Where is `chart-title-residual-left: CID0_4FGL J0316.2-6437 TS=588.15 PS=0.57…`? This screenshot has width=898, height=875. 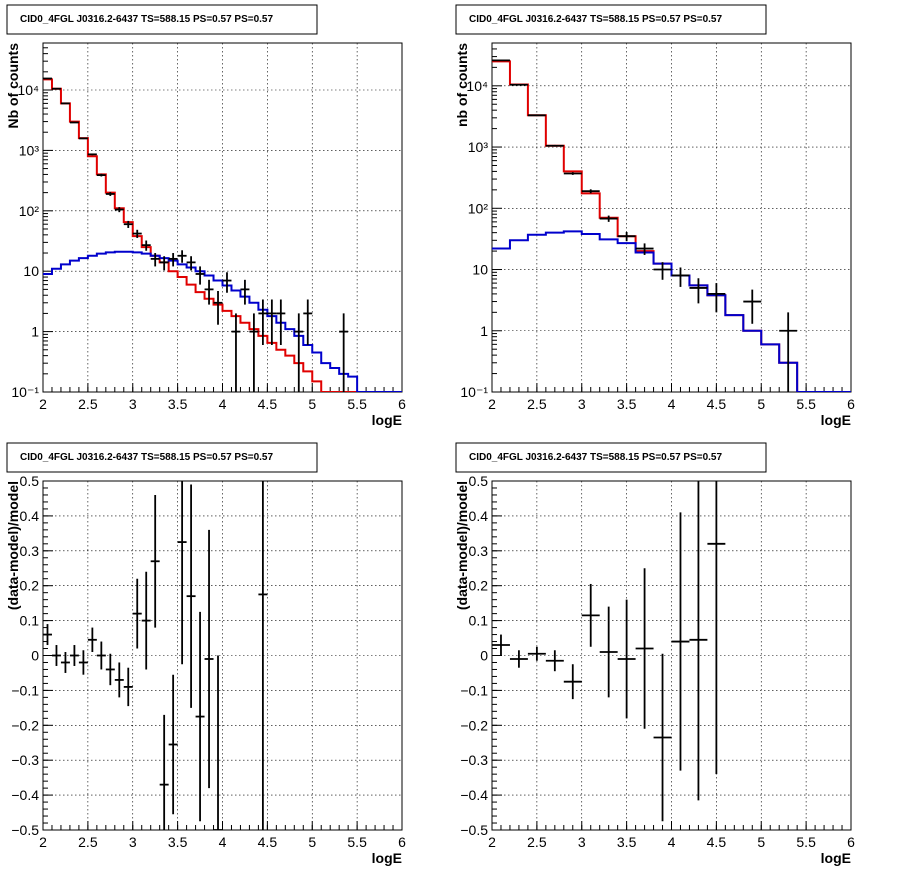
chart-title-residual-left: CID0_4FGL J0316.2-6437 TS=588.15 PS=0.57… is located at coordinates (146, 457).